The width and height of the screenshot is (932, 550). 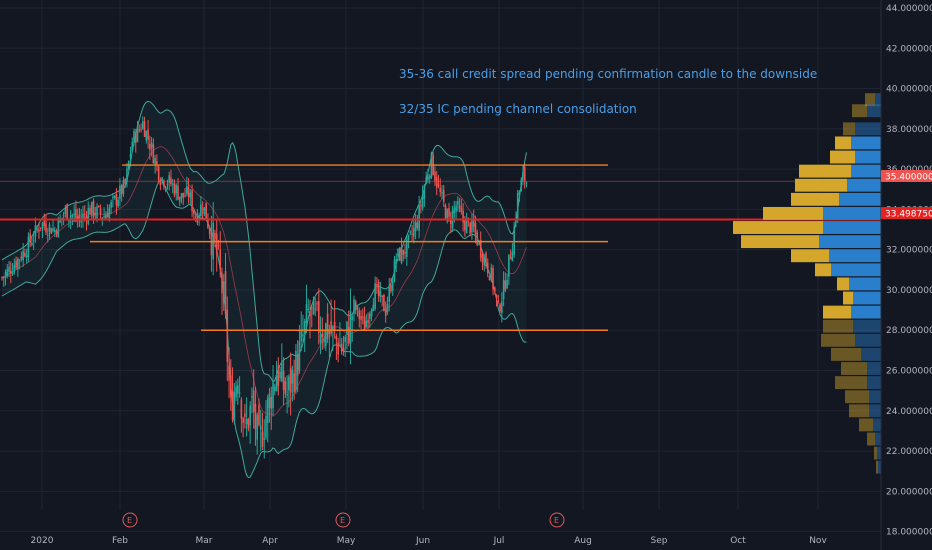 What do you see at coordinates (908, 215) in the screenshot?
I see `poc-price-label: 33.49875000` at bounding box center [908, 215].